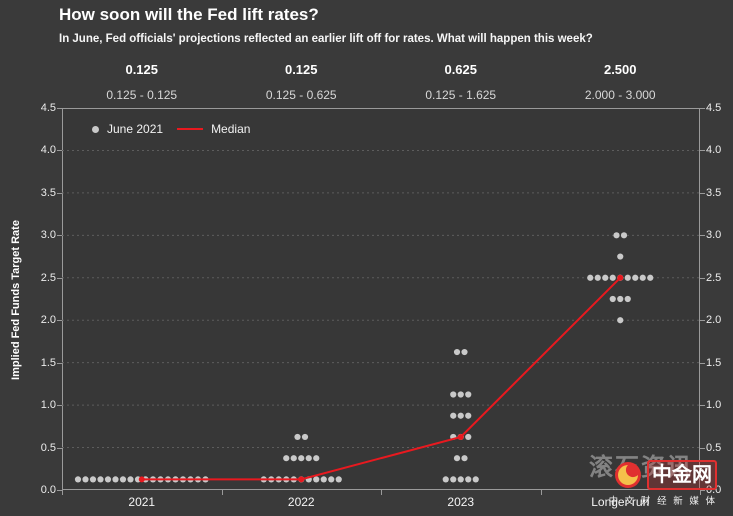  I want to click on watermark-tagline: 中 文 财 经 新 媒 体, so click(662, 501).